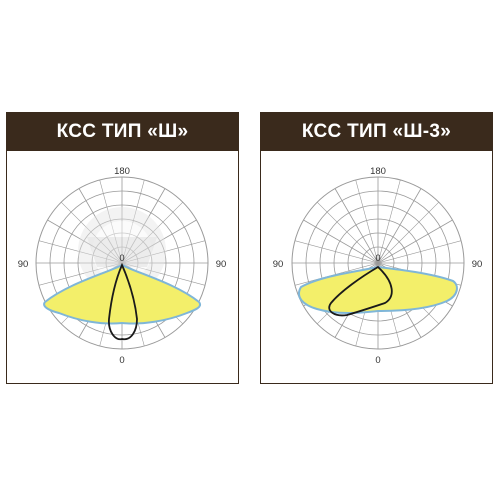 The height and width of the screenshot is (500, 500). Describe the element at coordinates (122, 251) in the screenshot. I see `watermark-logo` at that location.